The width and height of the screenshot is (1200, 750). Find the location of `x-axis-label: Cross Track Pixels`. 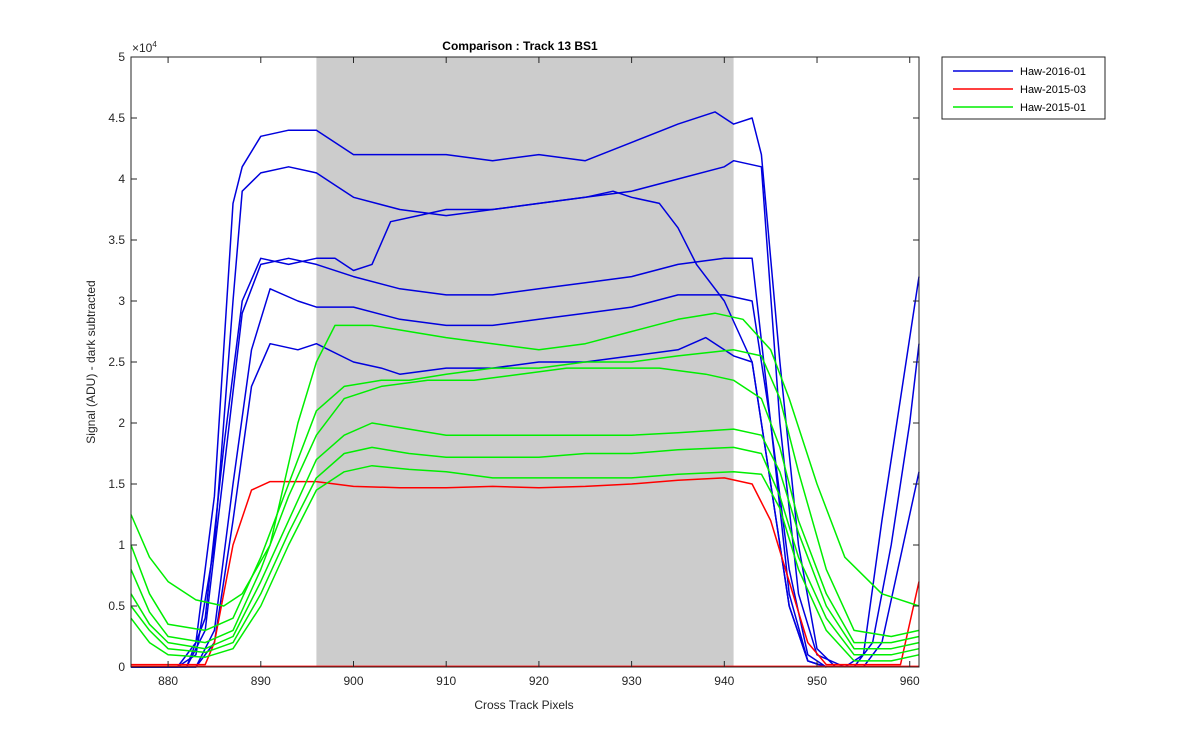

x-axis-label: Cross Track Pixels is located at coordinates (523, 705).